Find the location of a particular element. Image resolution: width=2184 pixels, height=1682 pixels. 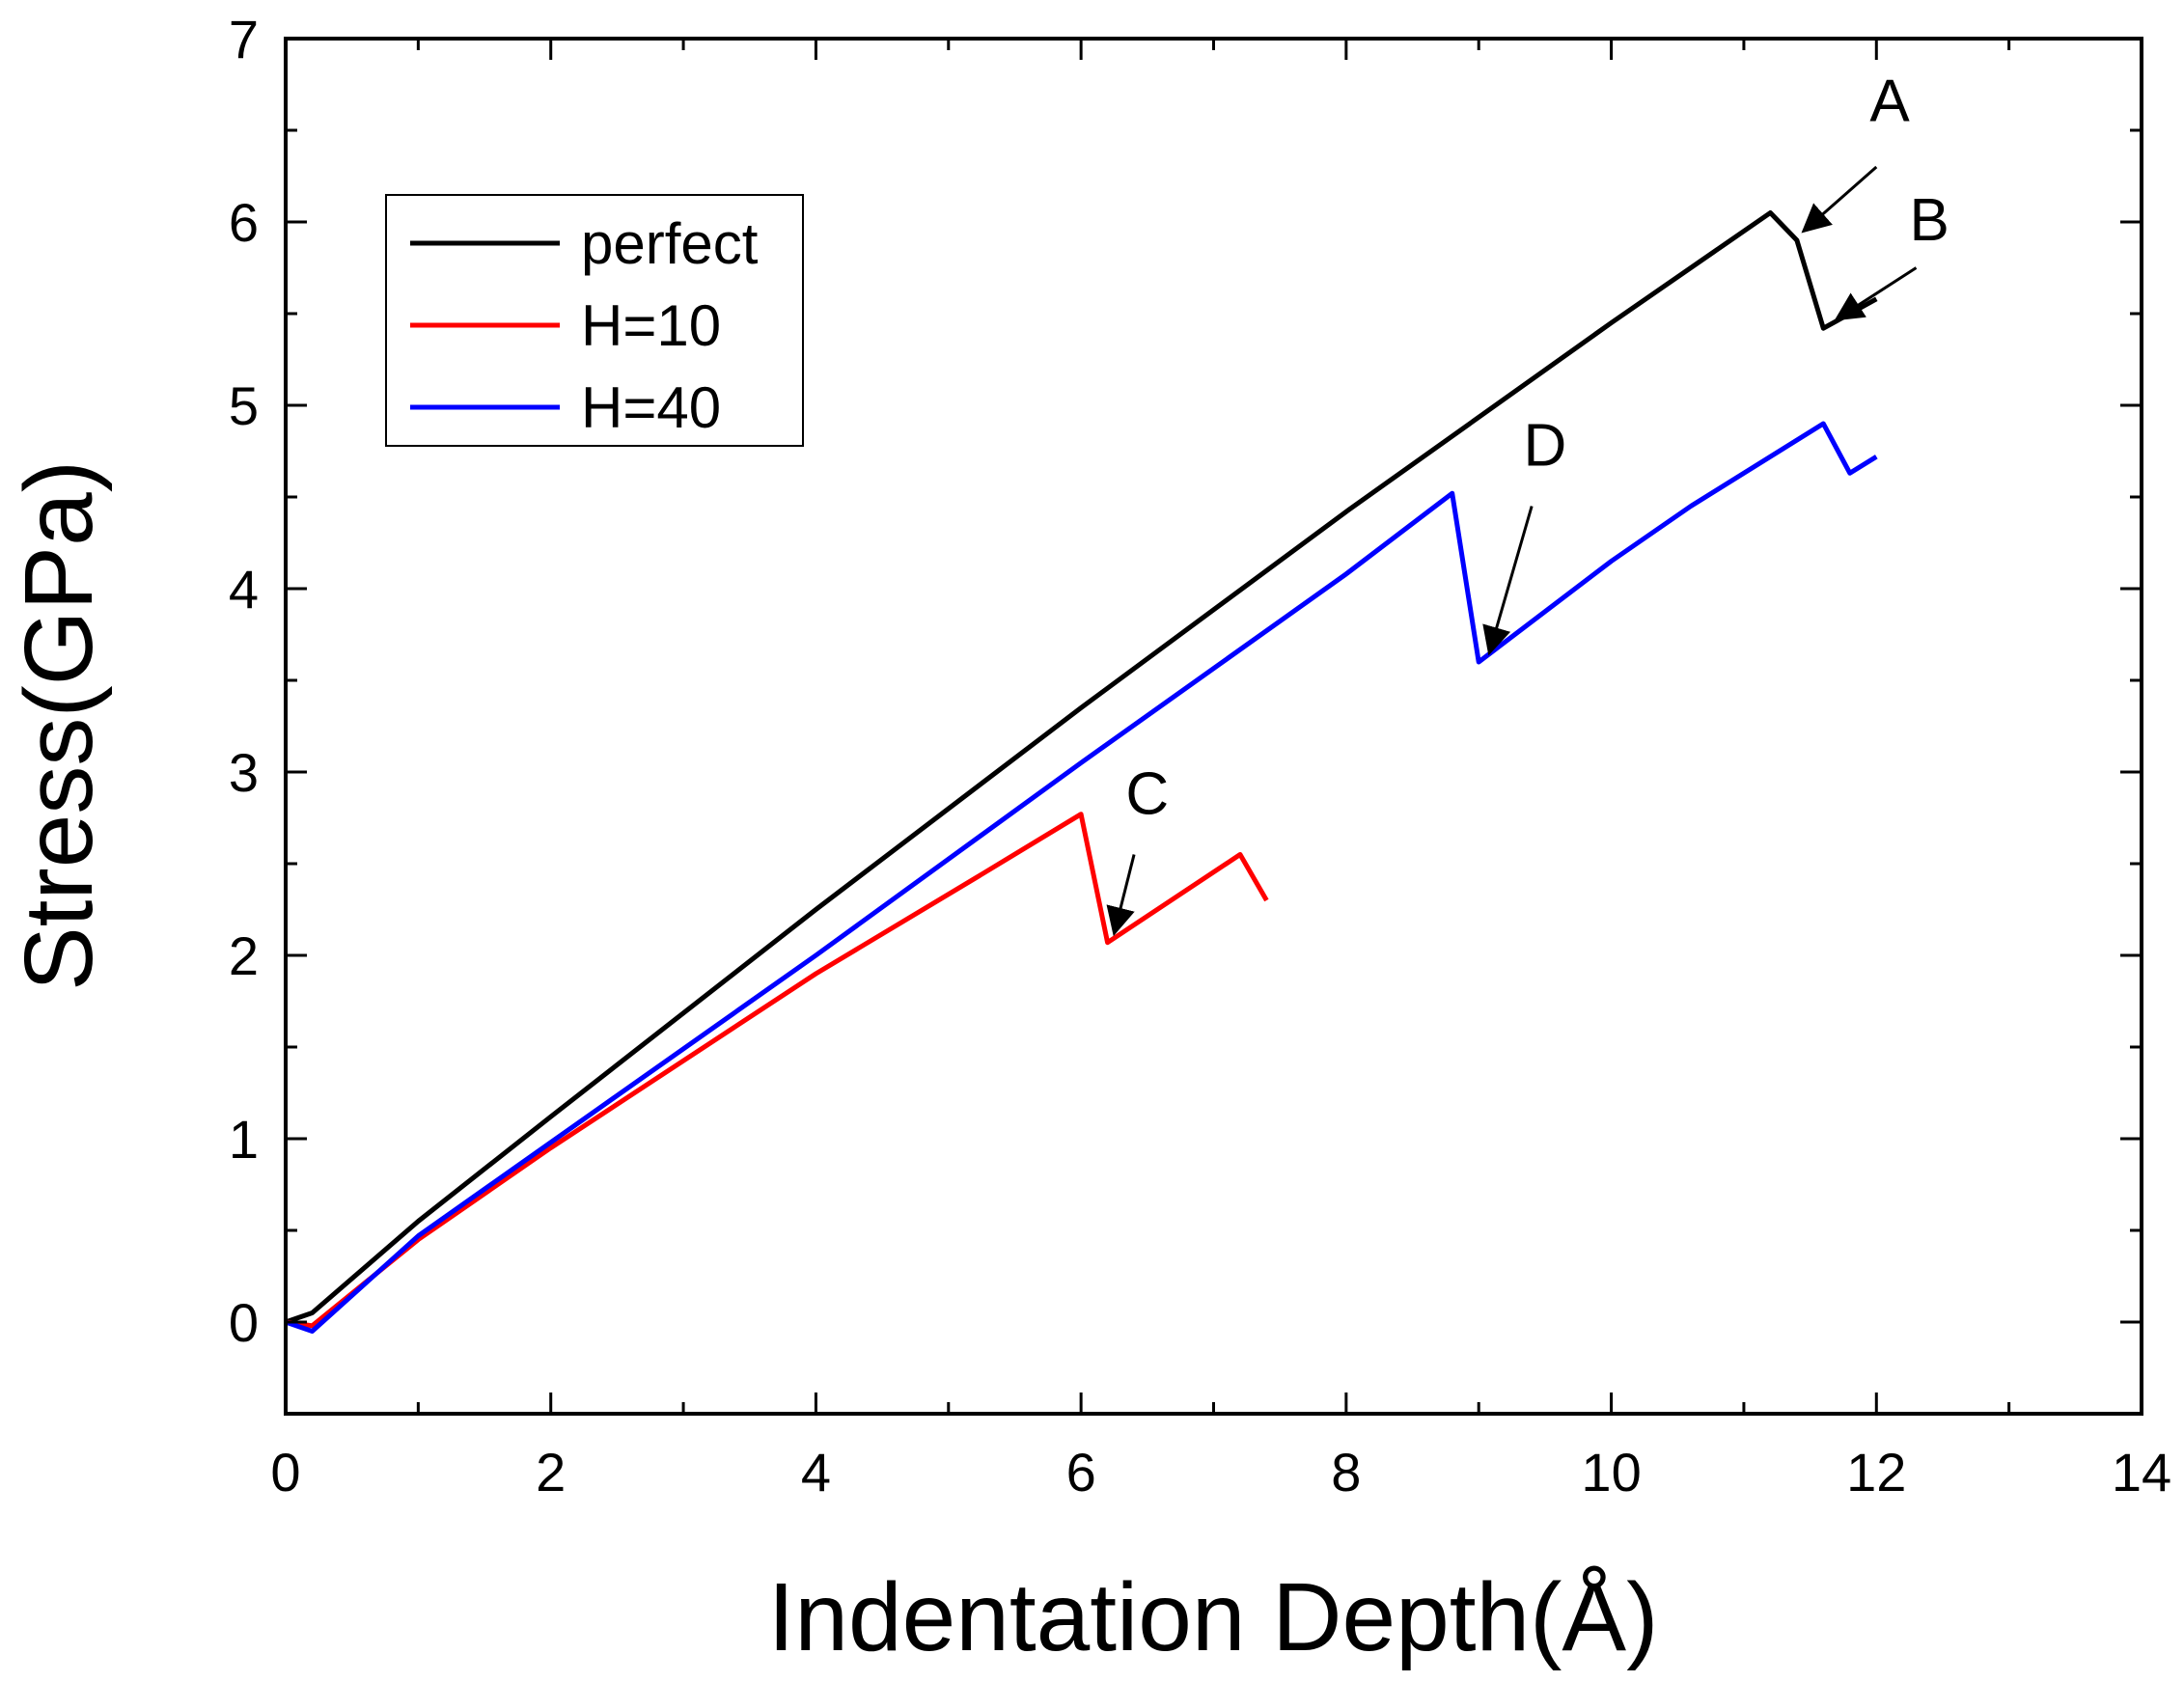

x-tick-label: 12 is located at coordinates (1876, 1472).